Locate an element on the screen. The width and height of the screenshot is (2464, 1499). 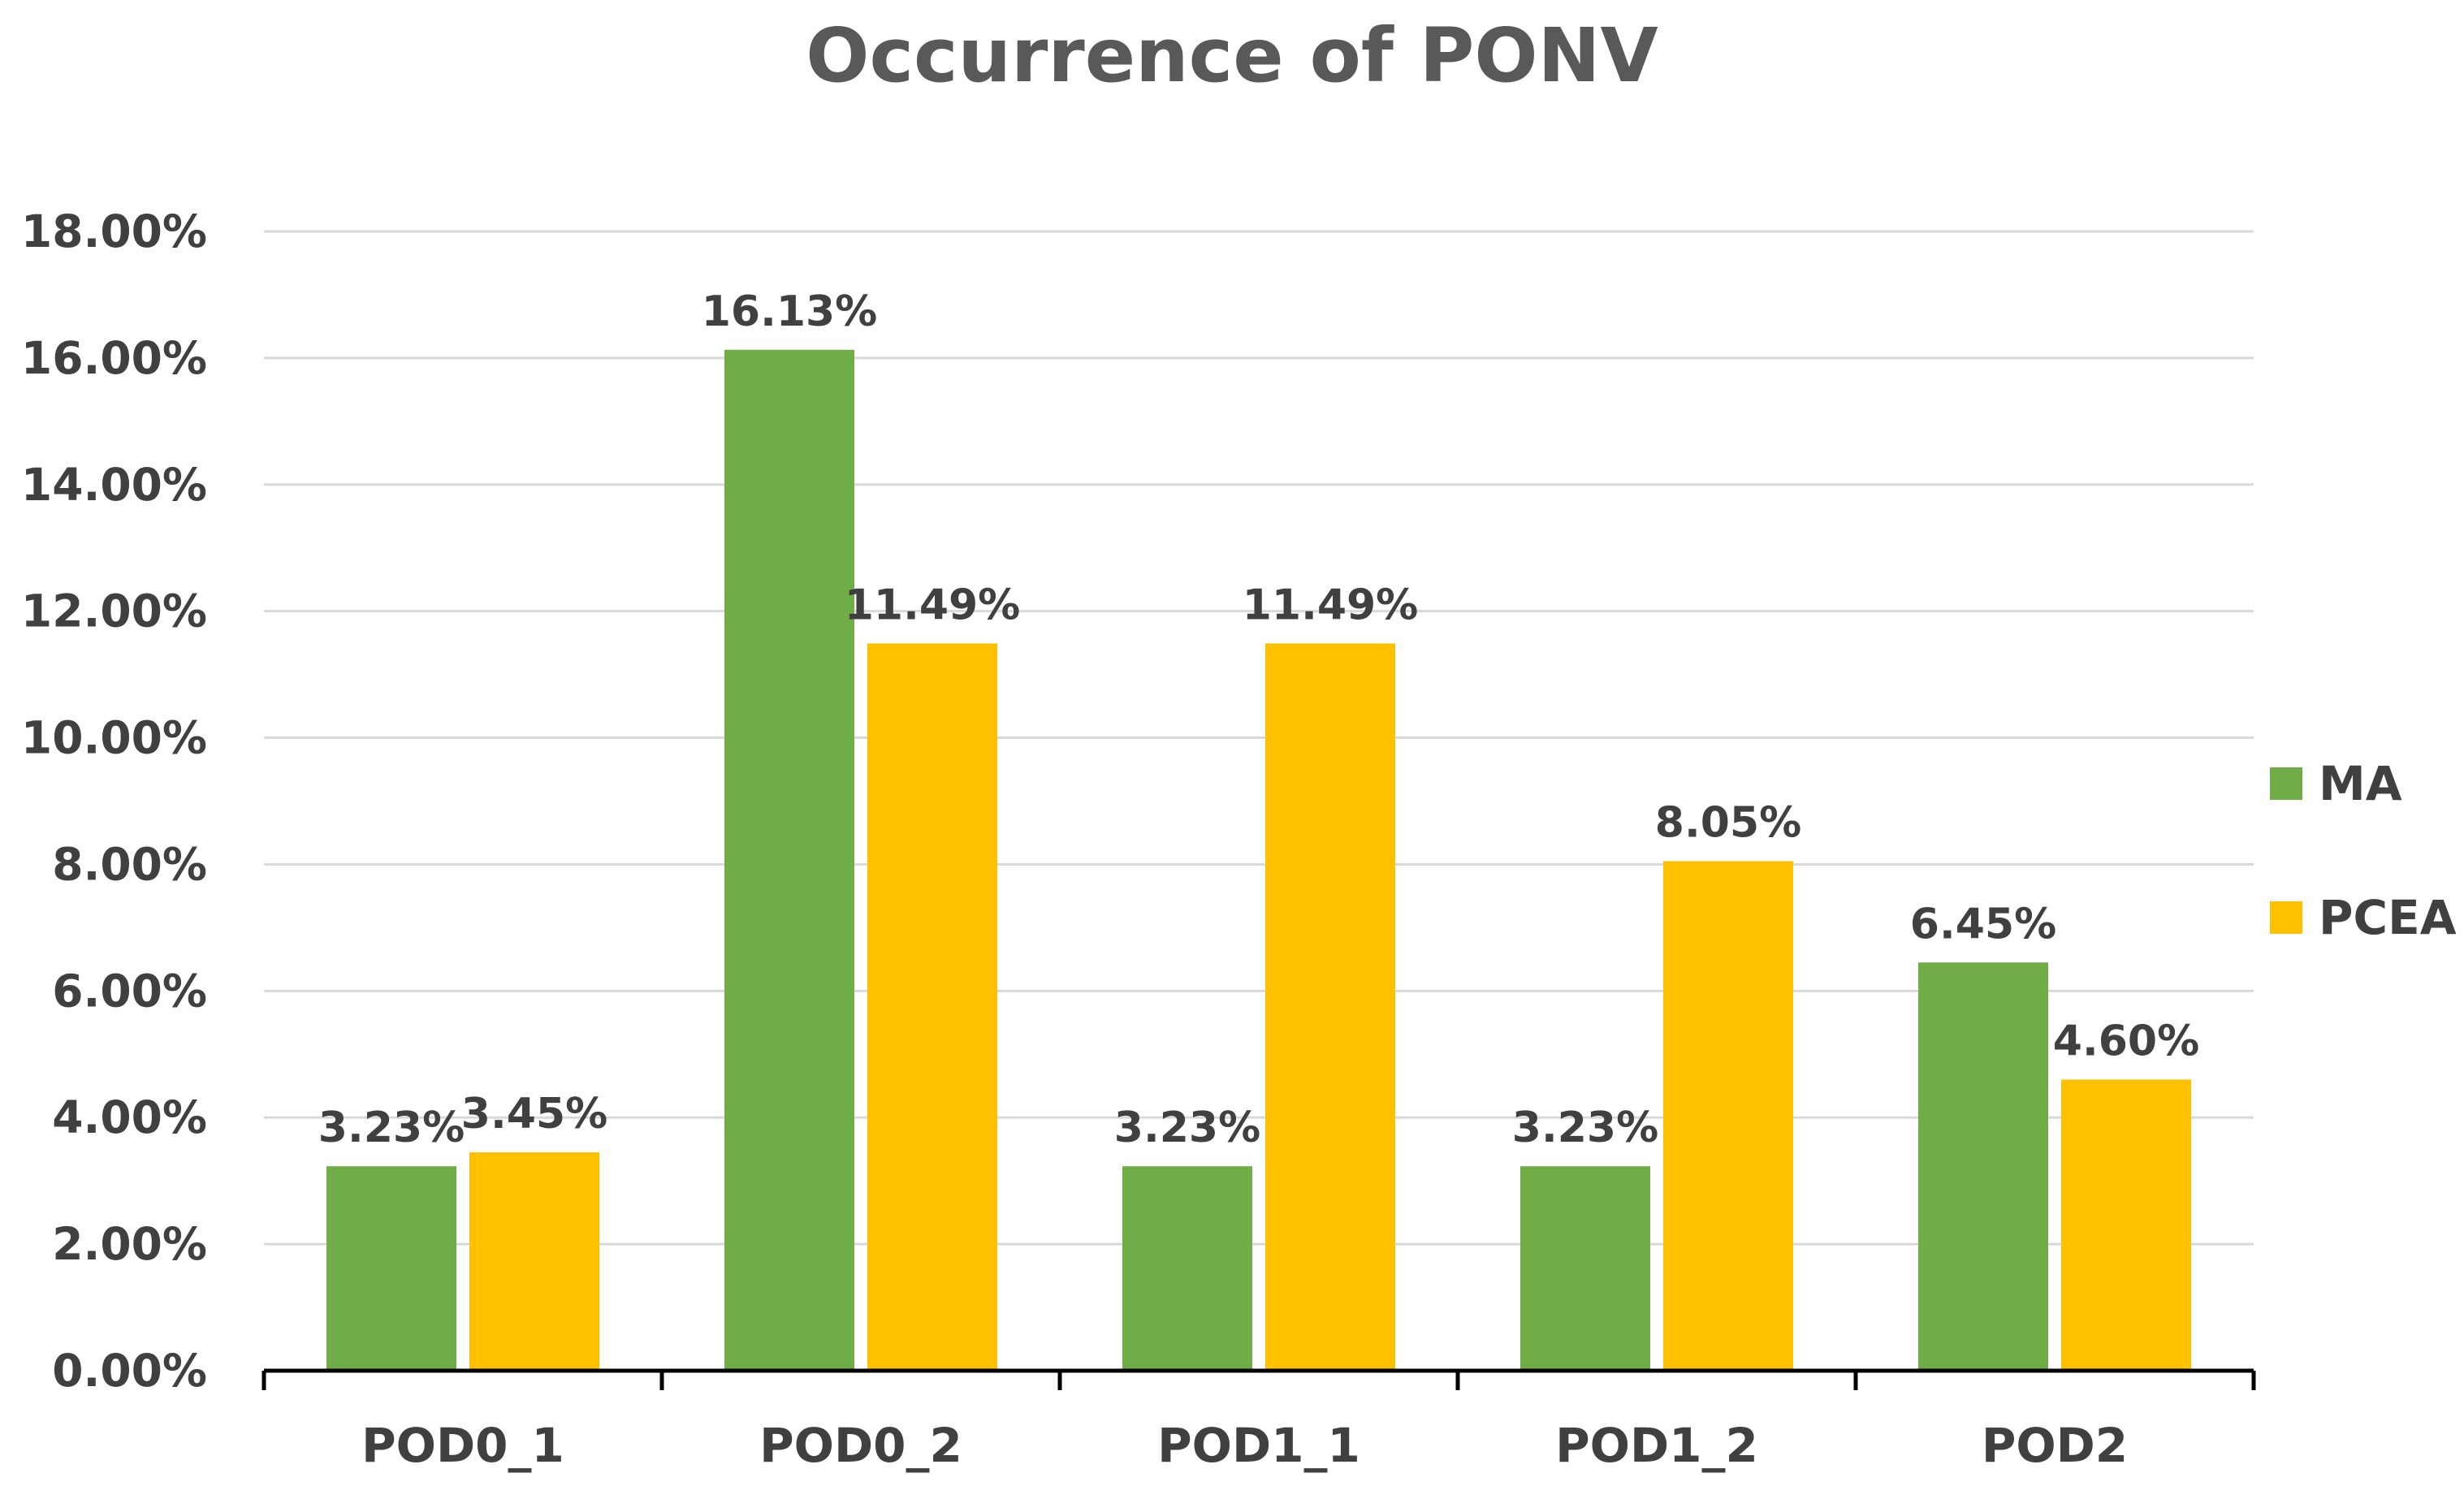
legend-label: PCEA is located at coordinates (2388, 918).